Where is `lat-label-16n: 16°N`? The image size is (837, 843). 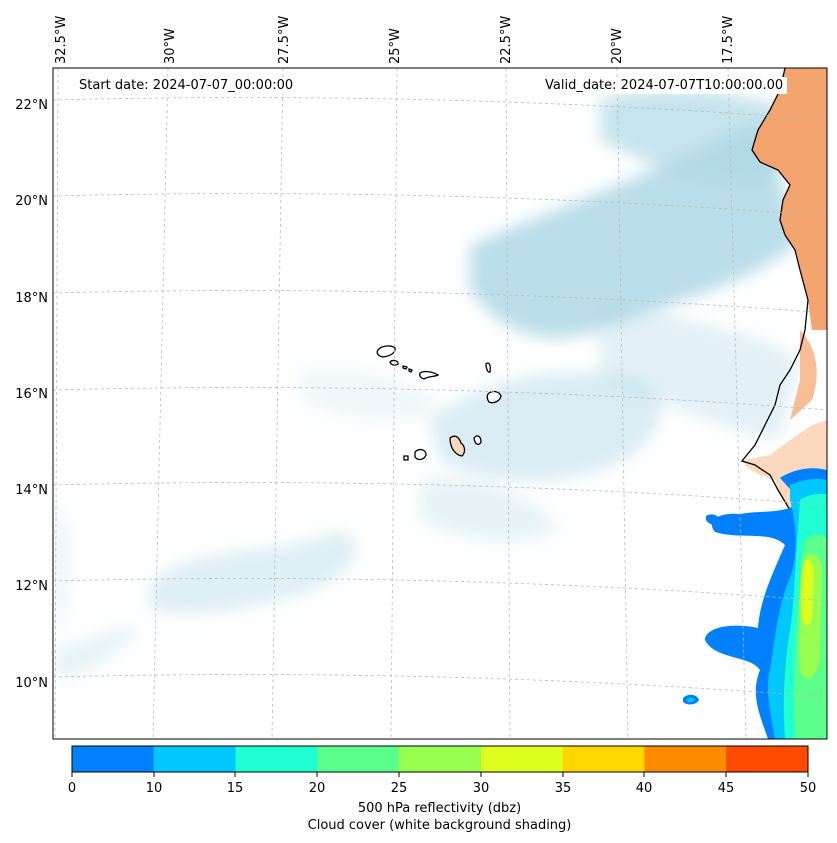
lat-label-16n: 16°N is located at coordinates (31, 394).